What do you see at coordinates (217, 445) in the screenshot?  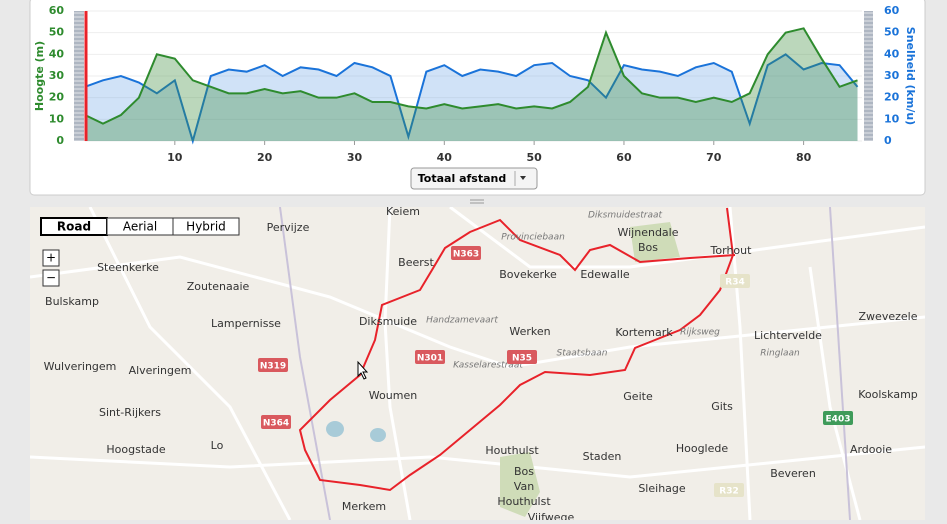 I see `place-label: Lo` at bounding box center [217, 445].